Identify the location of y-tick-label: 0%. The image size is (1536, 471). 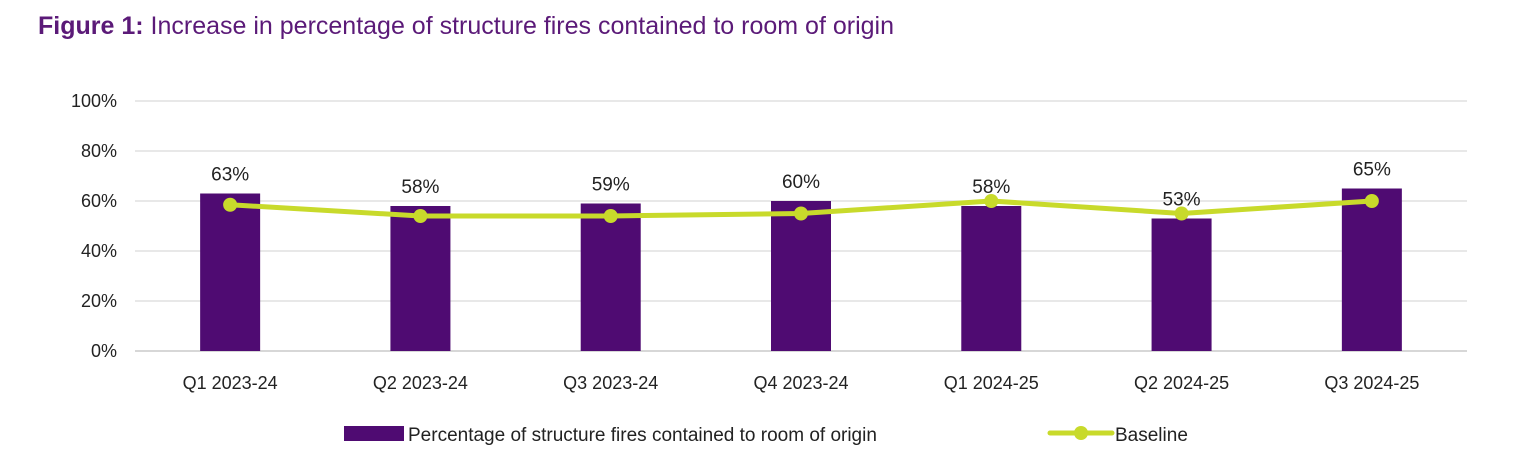
(104, 351).